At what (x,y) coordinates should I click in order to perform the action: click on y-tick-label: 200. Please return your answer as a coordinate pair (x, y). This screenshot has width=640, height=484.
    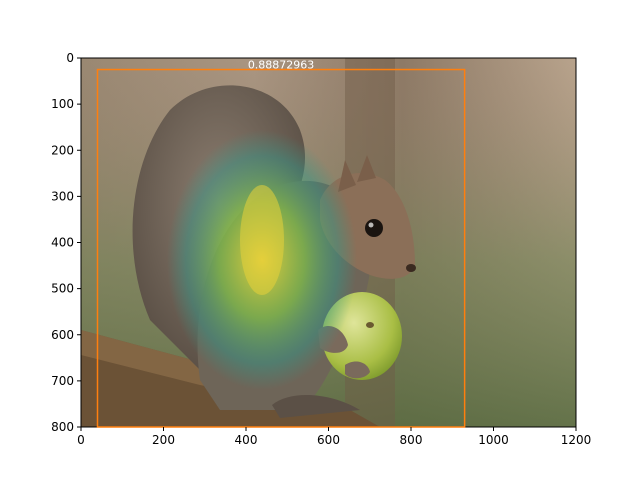
    Looking at the image, I should click on (62, 150).